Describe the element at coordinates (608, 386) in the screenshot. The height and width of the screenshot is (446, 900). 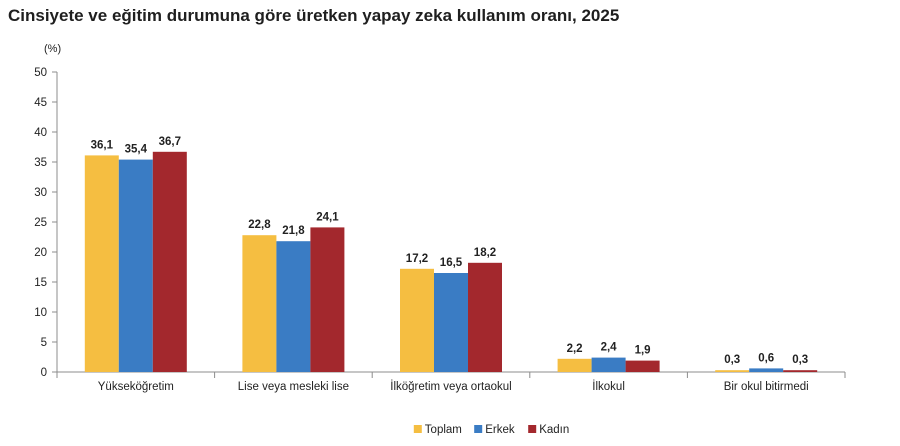
I see `x-category-label: İlkokul` at that location.